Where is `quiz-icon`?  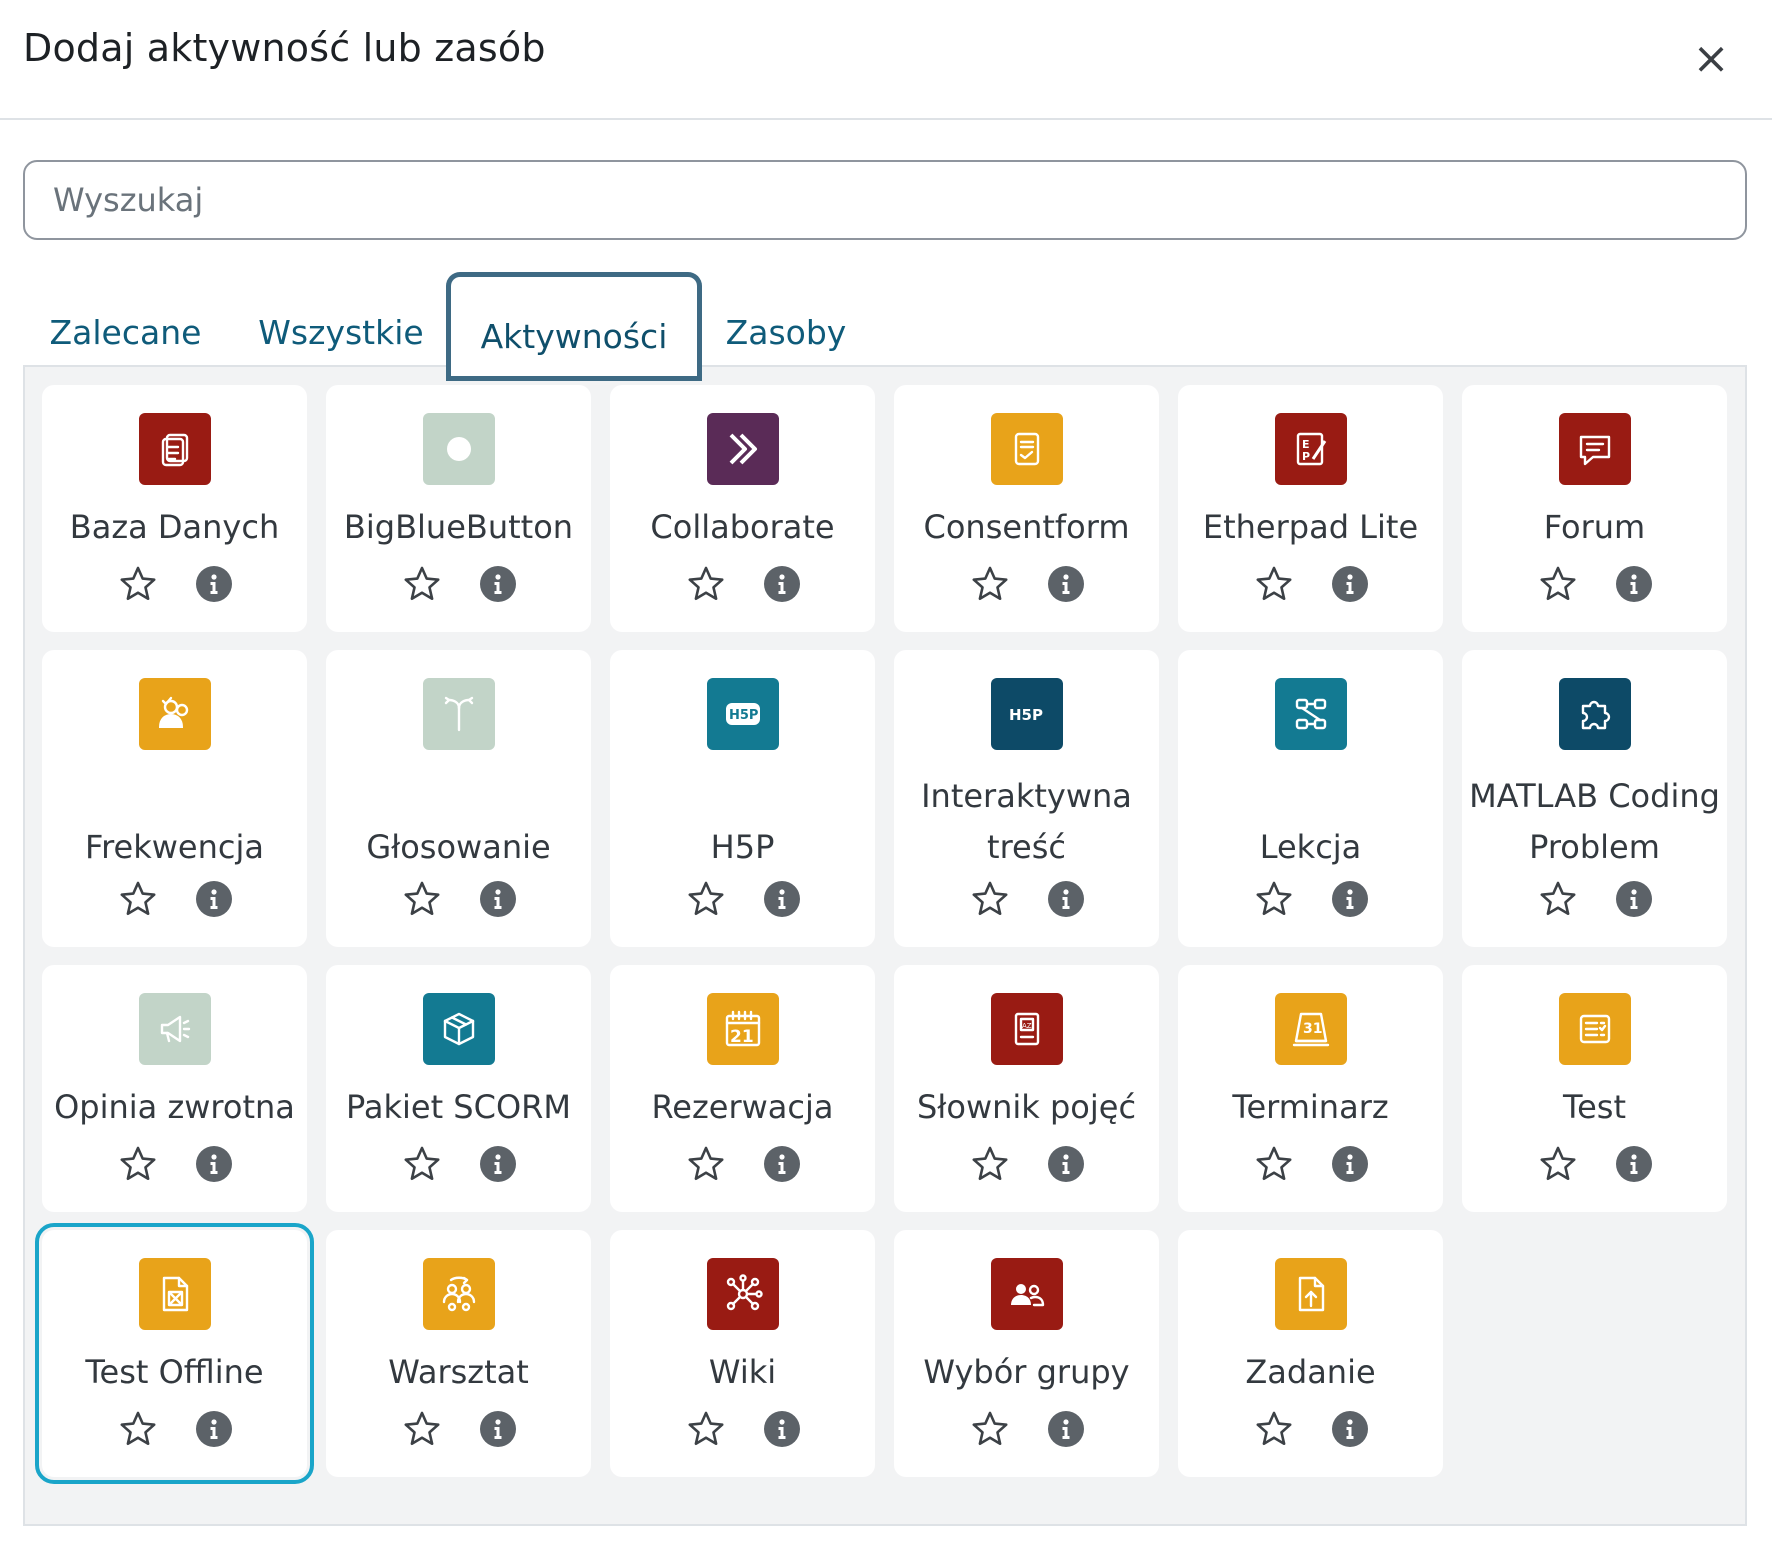
quiz-icon is located at coordinates (1594, 1029).